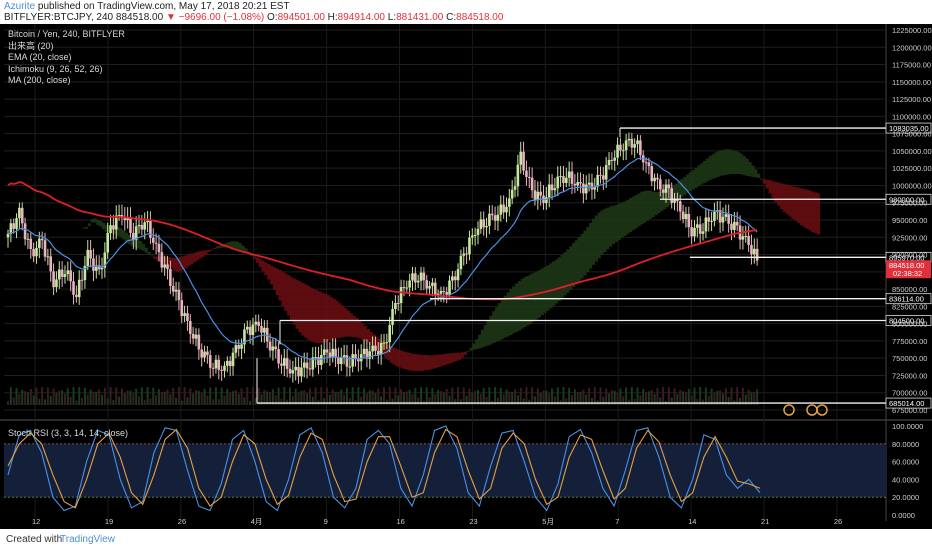  What do you see at coordinates (909, 203) in the screenshot?
I see `price-tick-label: 975000.00` at bounding box center [909, 203].